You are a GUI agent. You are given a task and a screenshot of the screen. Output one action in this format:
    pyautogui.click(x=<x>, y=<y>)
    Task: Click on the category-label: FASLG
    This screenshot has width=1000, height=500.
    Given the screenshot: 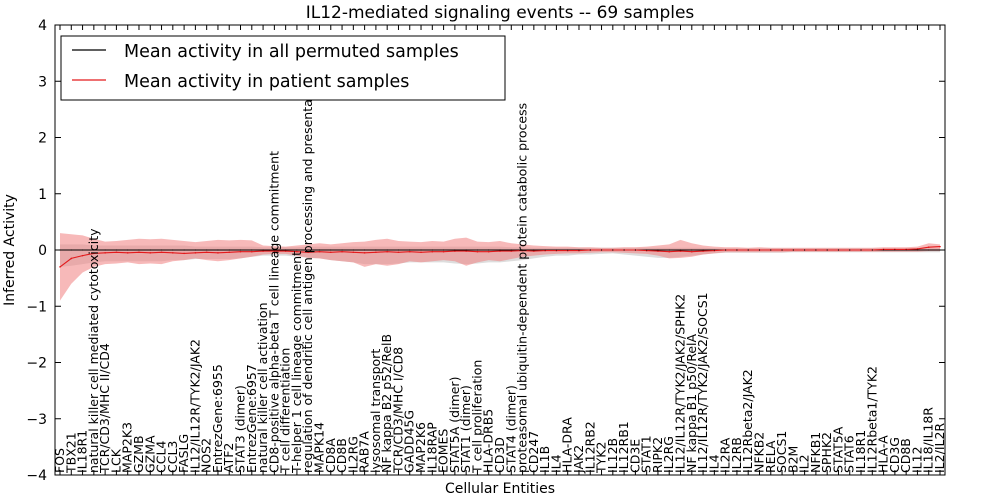 What is the action you would take?
    pyautogui.click(x=183, y=453)
    